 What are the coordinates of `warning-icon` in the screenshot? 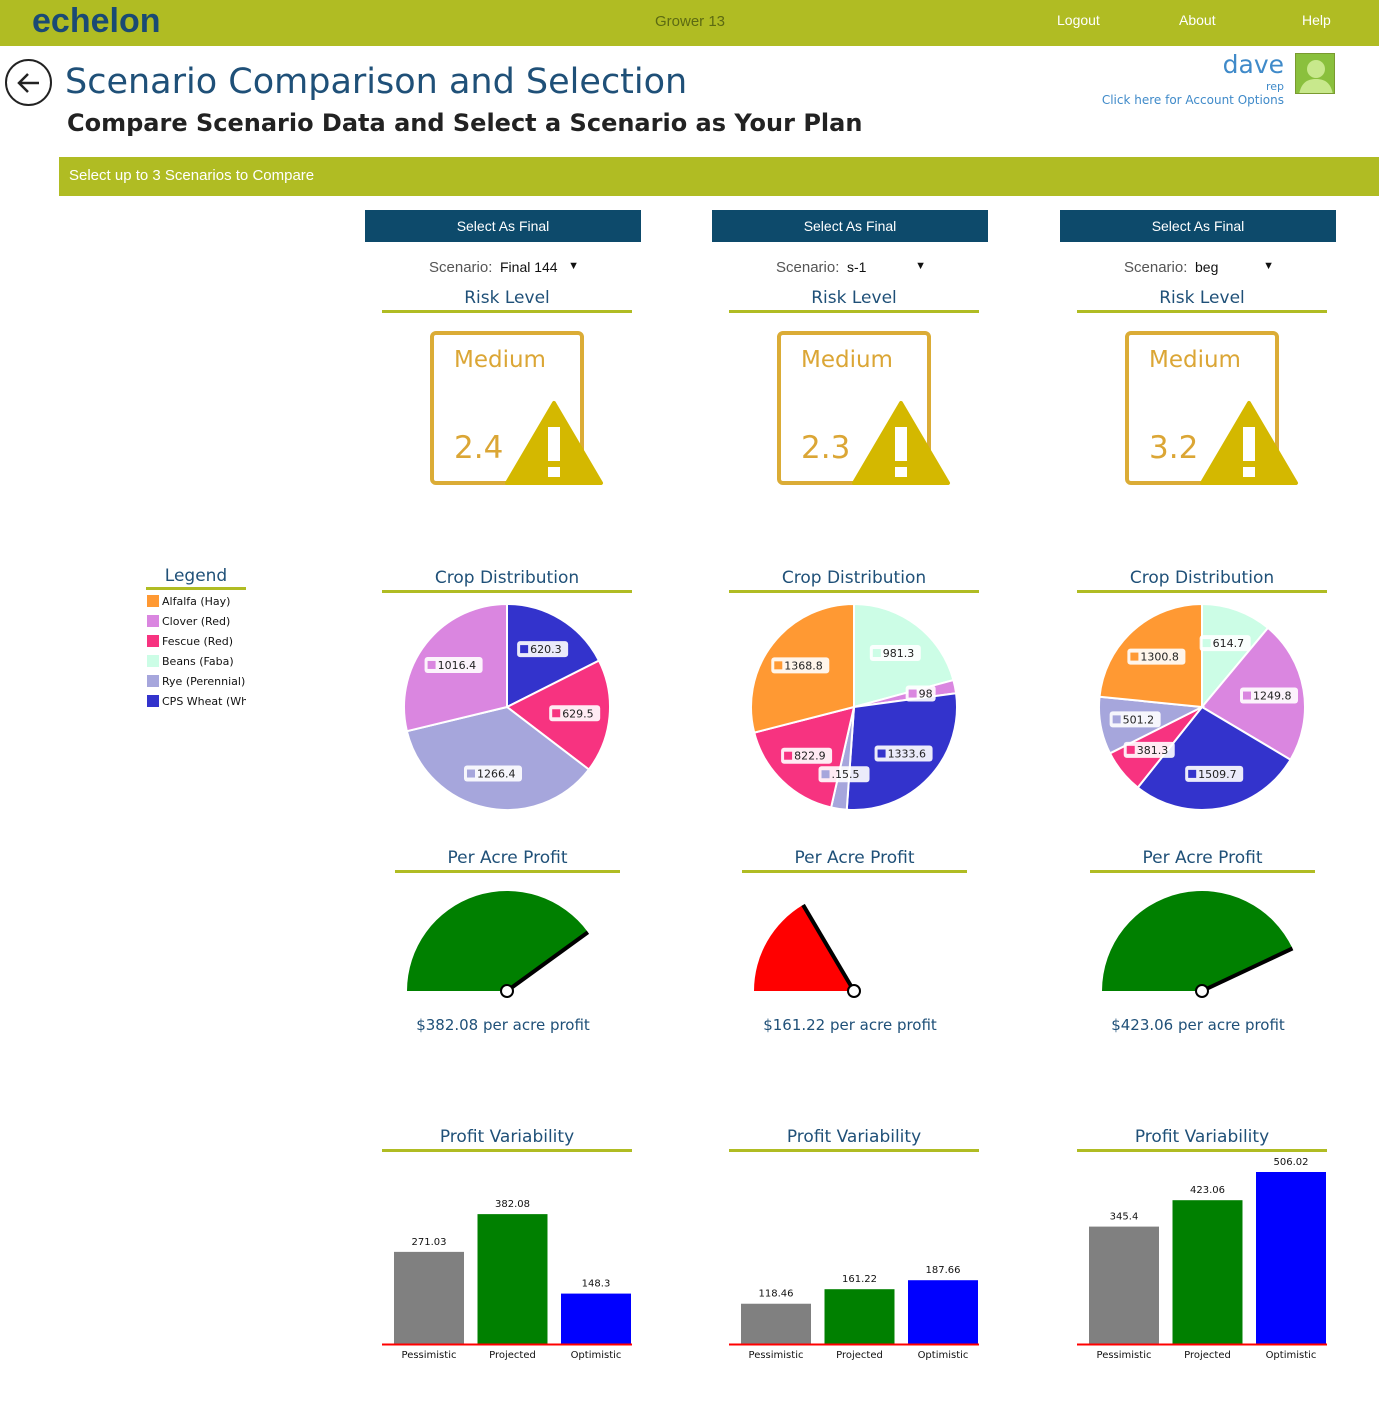 It's located at (554, 443).